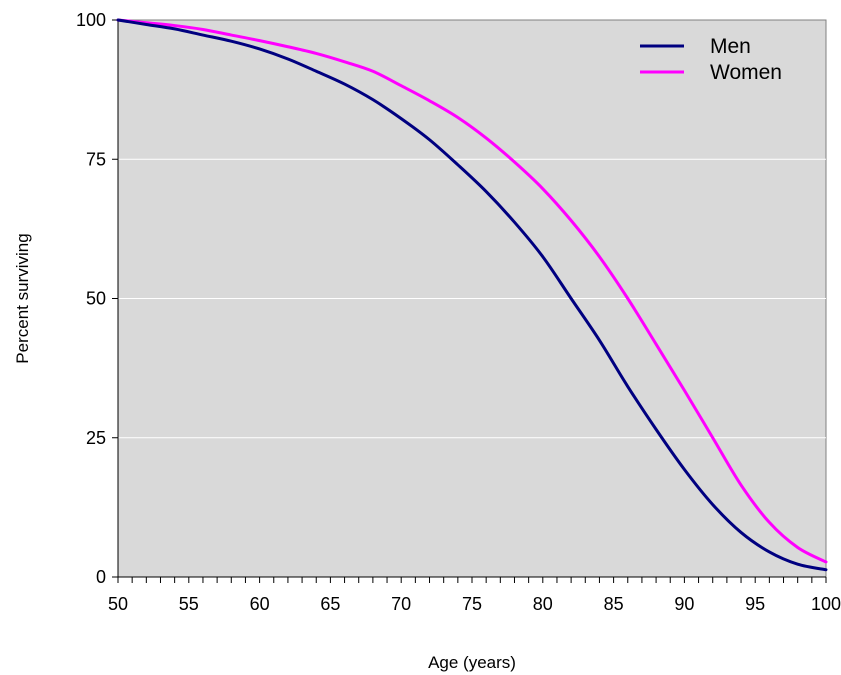  I want to click on x-tick-label: 65, so click(330, 604).